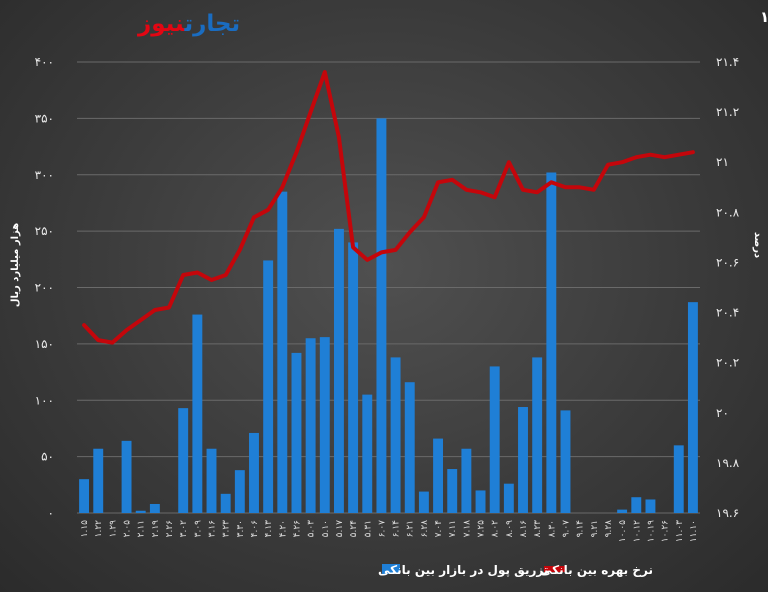 This screenshot has width=768, height=592. What do you see at coordinates (727, 62) in the screenshot?
I see `right-tick-label: ۲۱.۴` at bounding box center [727, 62].